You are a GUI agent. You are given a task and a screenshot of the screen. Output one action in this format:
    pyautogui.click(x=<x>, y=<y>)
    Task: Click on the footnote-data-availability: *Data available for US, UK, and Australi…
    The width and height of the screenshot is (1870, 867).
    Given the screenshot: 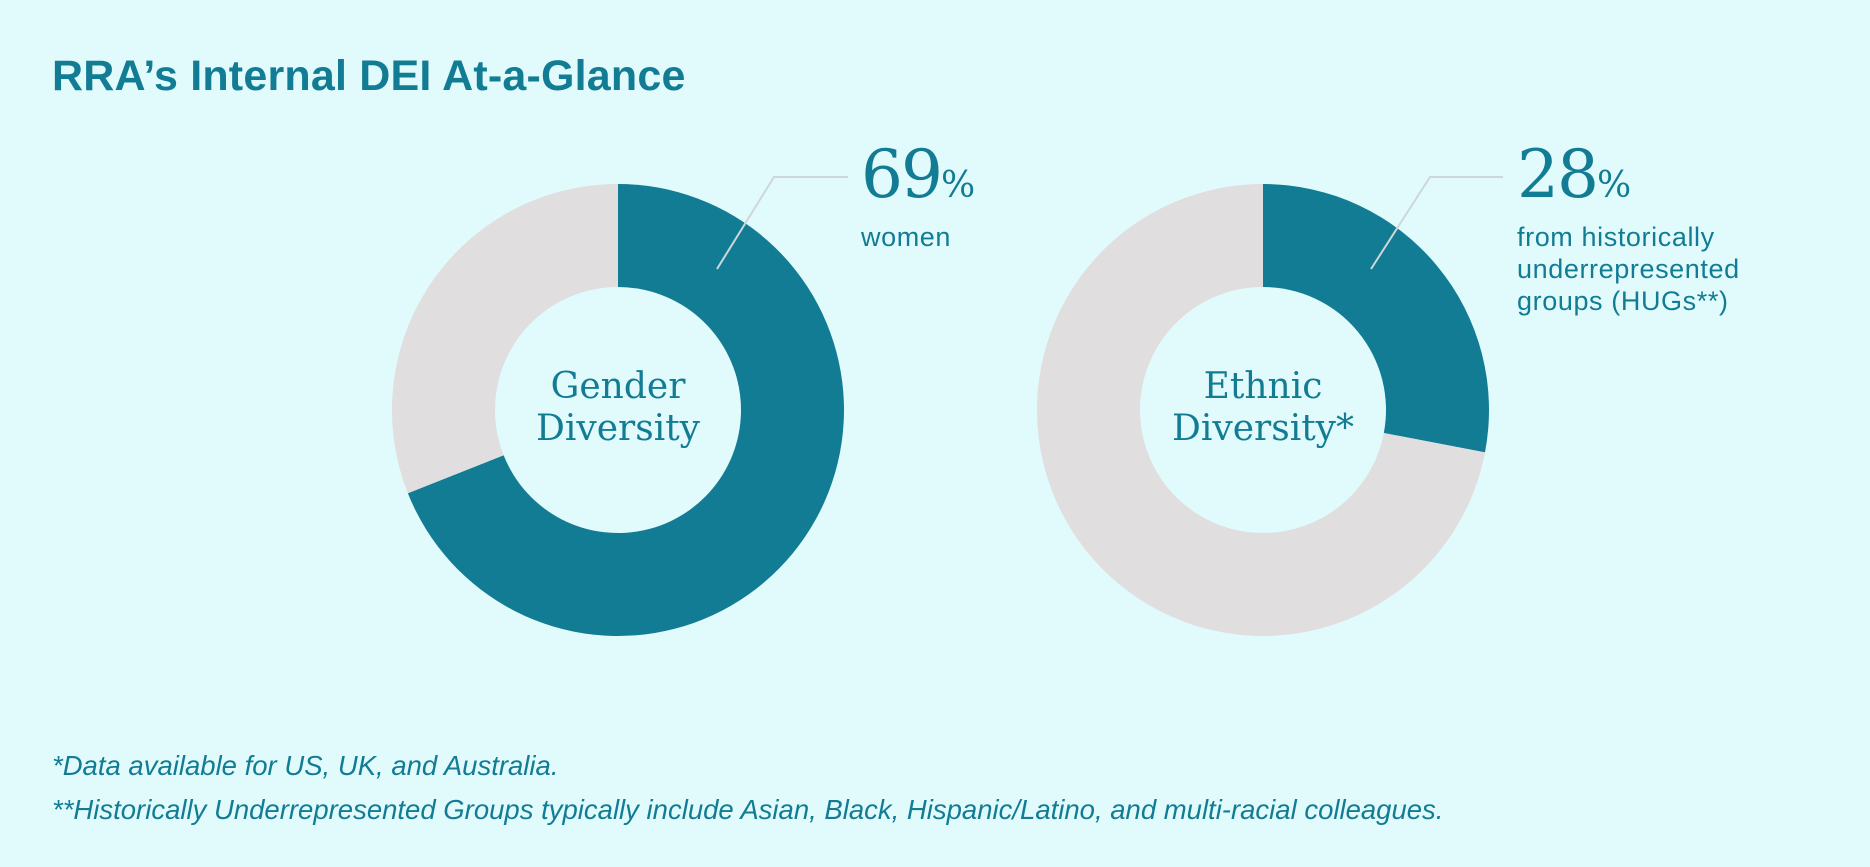 What is the action you would take?
    pyautogui.click(x=305, y=765)
    